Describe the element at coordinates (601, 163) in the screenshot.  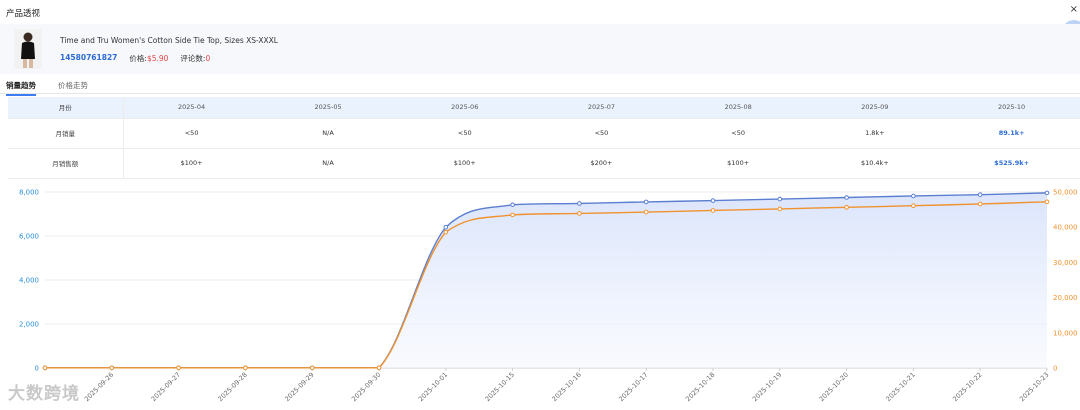
I see `table-cell: $200+` at that location.